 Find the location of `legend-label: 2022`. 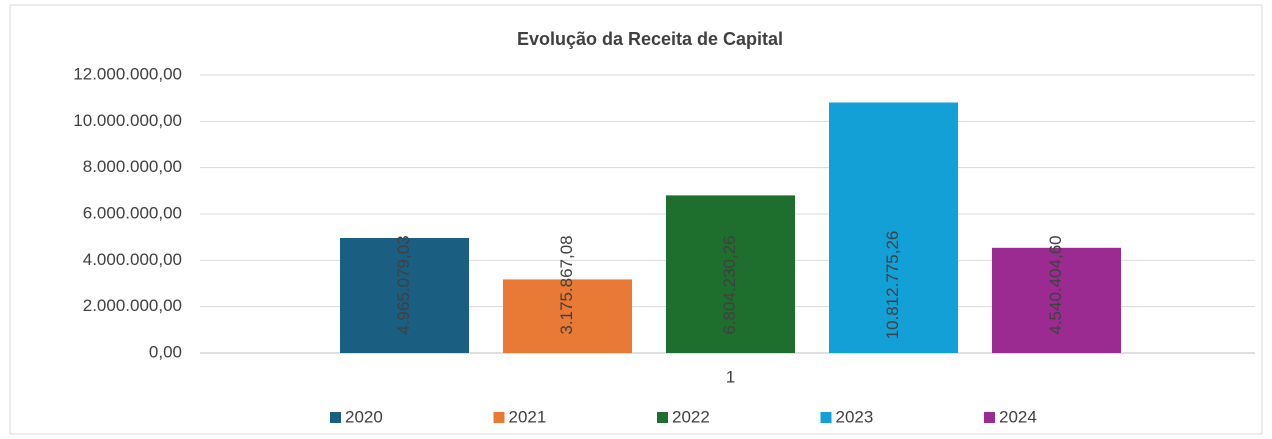

legend-label: 2022 is located at coordinates (691, 416).